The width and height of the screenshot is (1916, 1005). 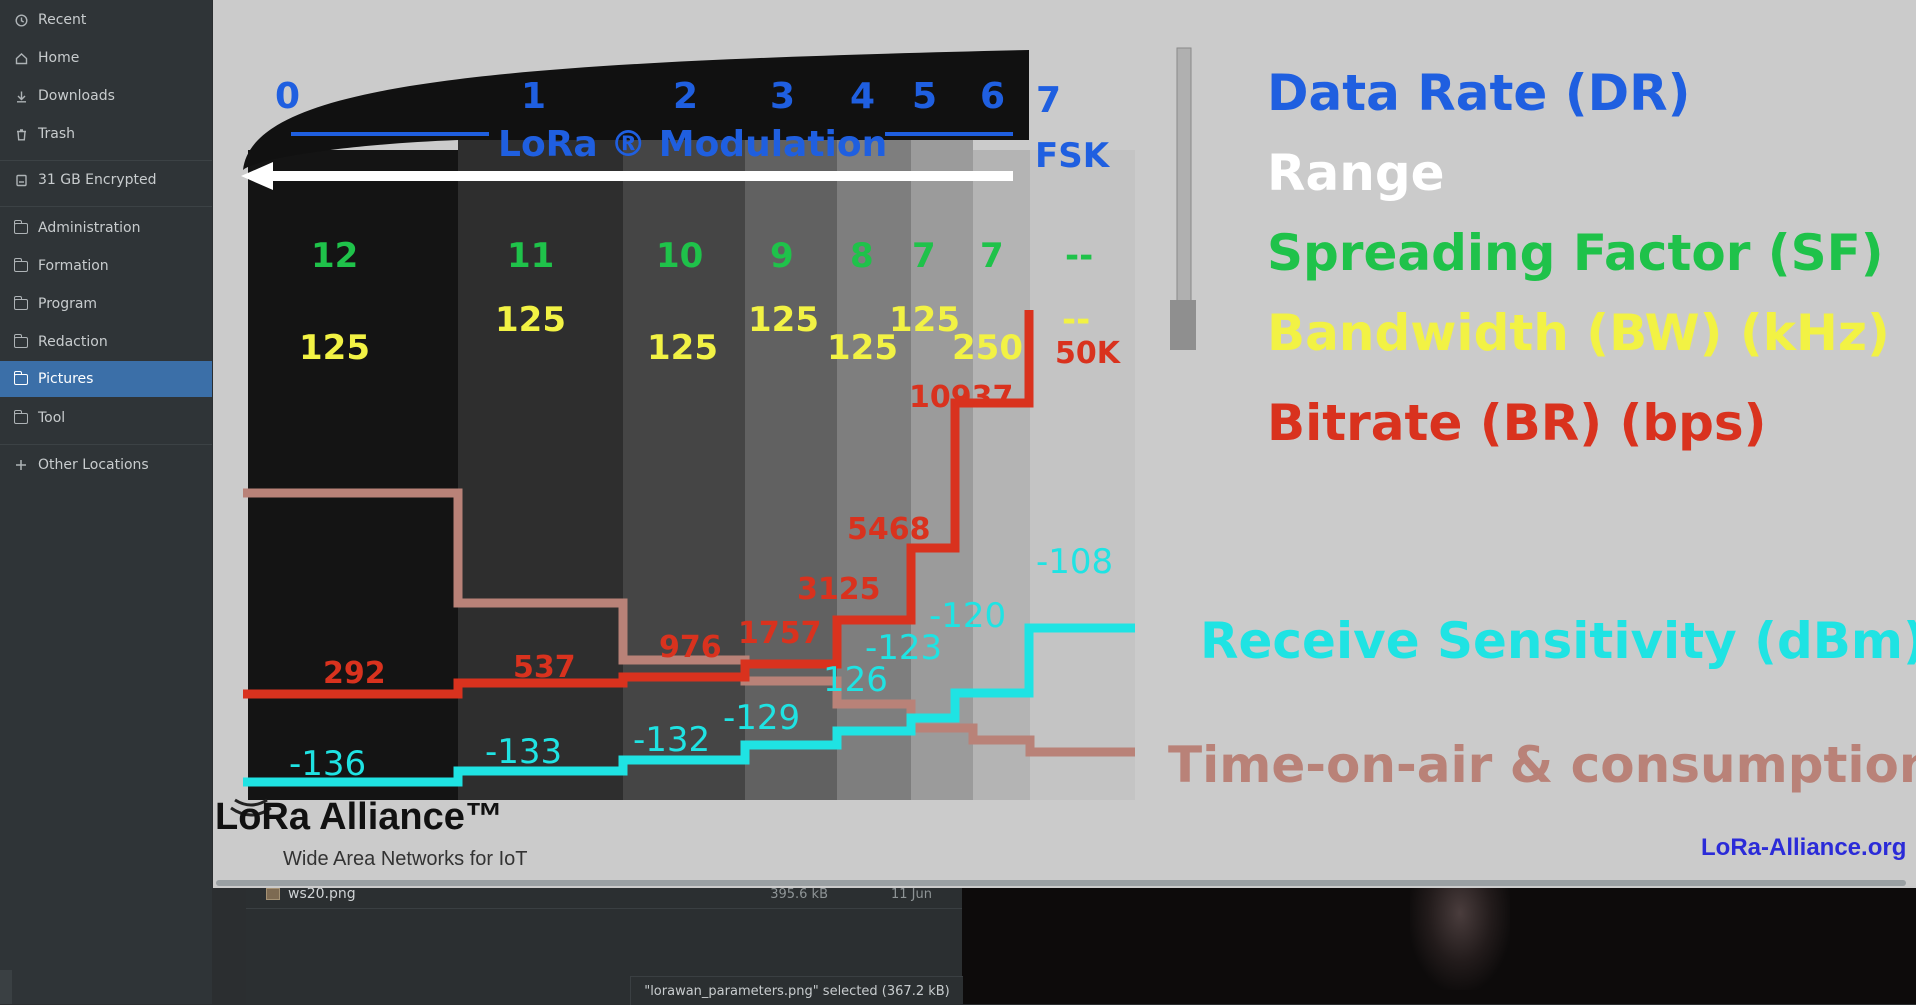 What do you see at coordinates (359, 817) in the screenshot?
I see `lora-alliance-logo: LoRa Alliance™` at bounding box center [359, 817].